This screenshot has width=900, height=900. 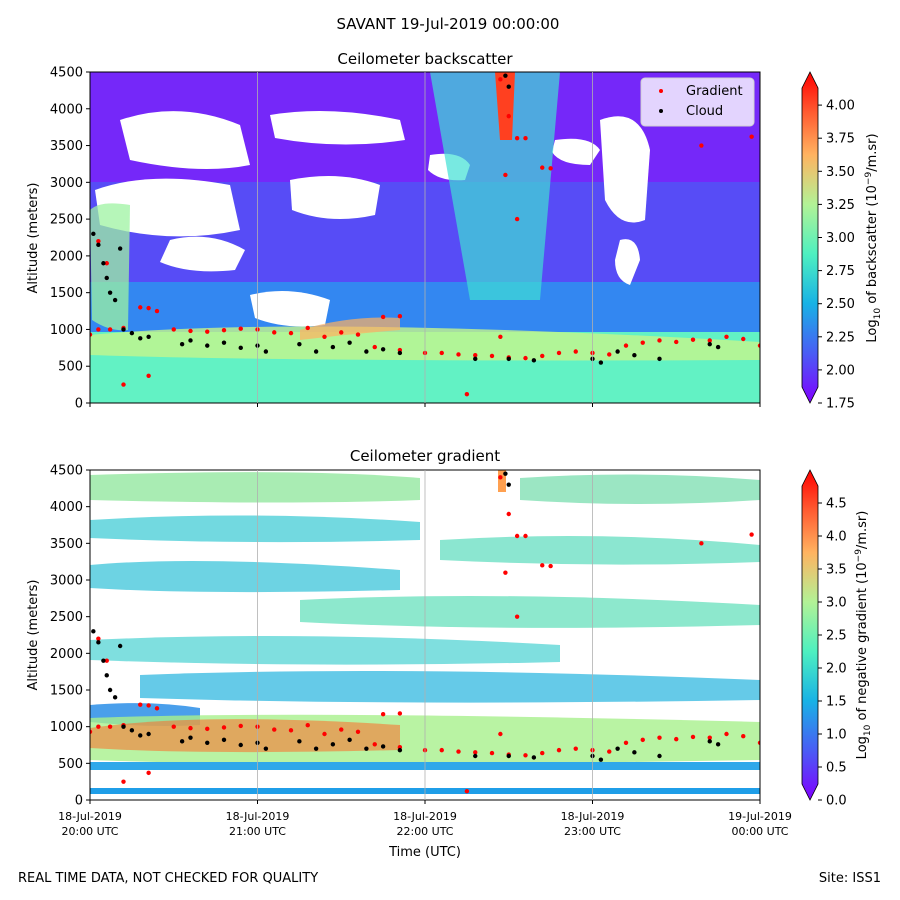 I want to click on legend-gradient-marker, so click(x=661, y=91).